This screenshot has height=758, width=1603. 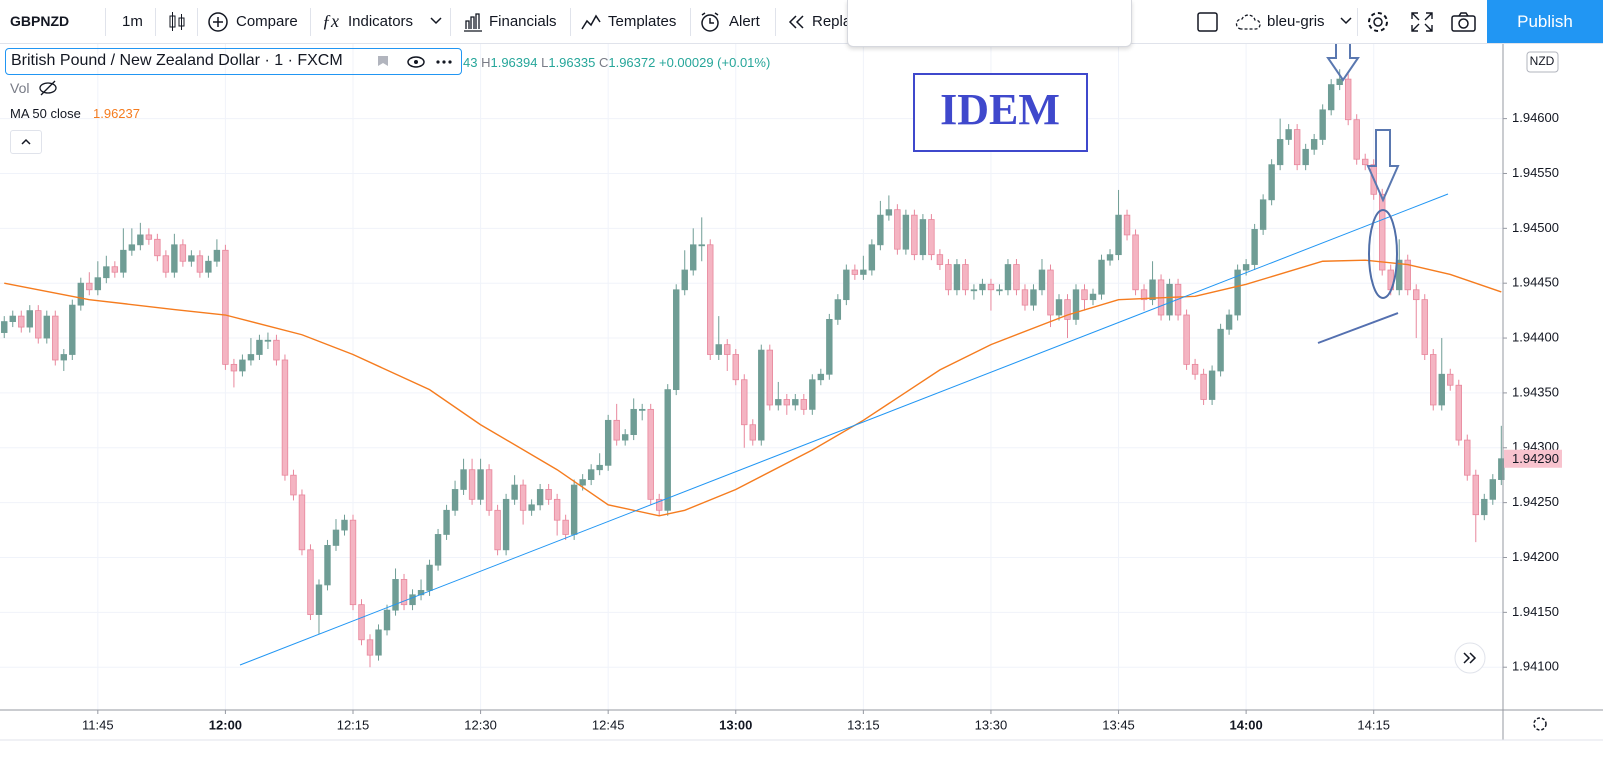 I want to click on x-tick-label: 13:45, so click(x=1118, y=724).